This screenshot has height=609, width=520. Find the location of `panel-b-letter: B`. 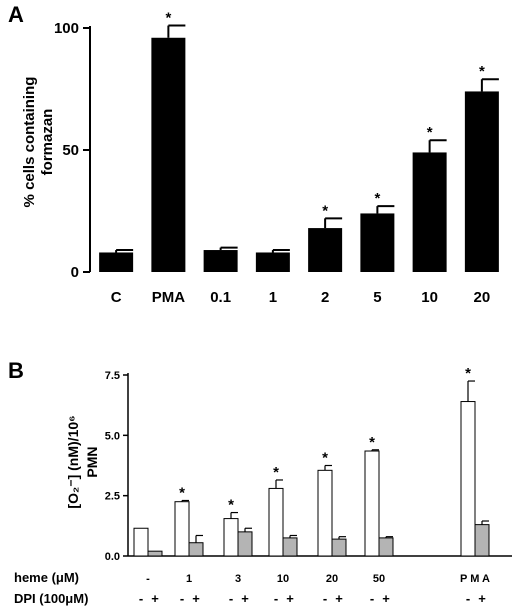

panel-b-letter: B is located at coordinates (16, 370).